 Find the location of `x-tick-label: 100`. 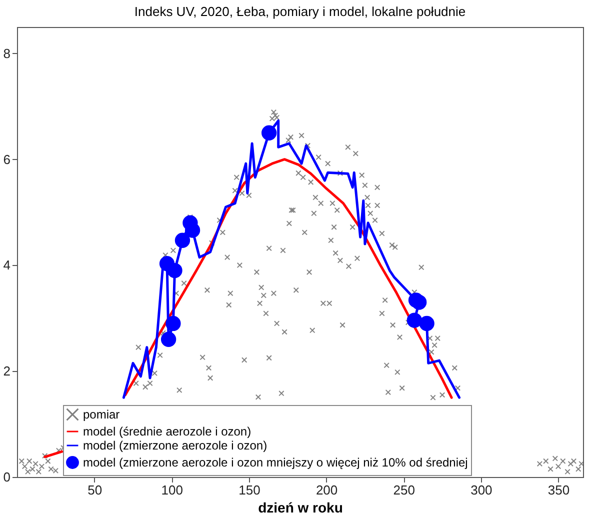

x-tick-label: 100 is located at coordinates (172, 490).